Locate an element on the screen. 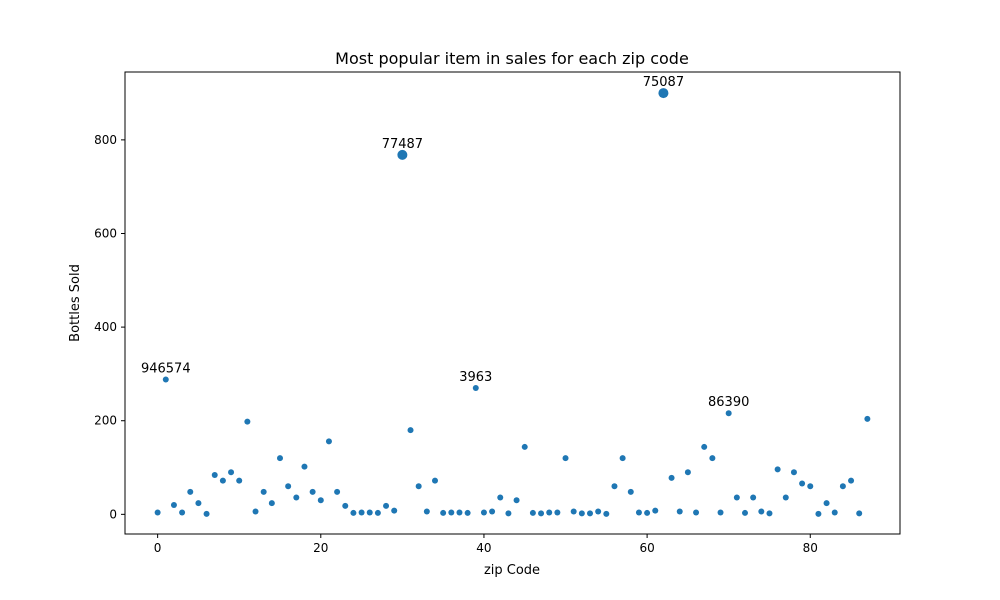 This screenshot has width=1000, height=600. x-tick-label: 40 is located at coordinates (483, 548).